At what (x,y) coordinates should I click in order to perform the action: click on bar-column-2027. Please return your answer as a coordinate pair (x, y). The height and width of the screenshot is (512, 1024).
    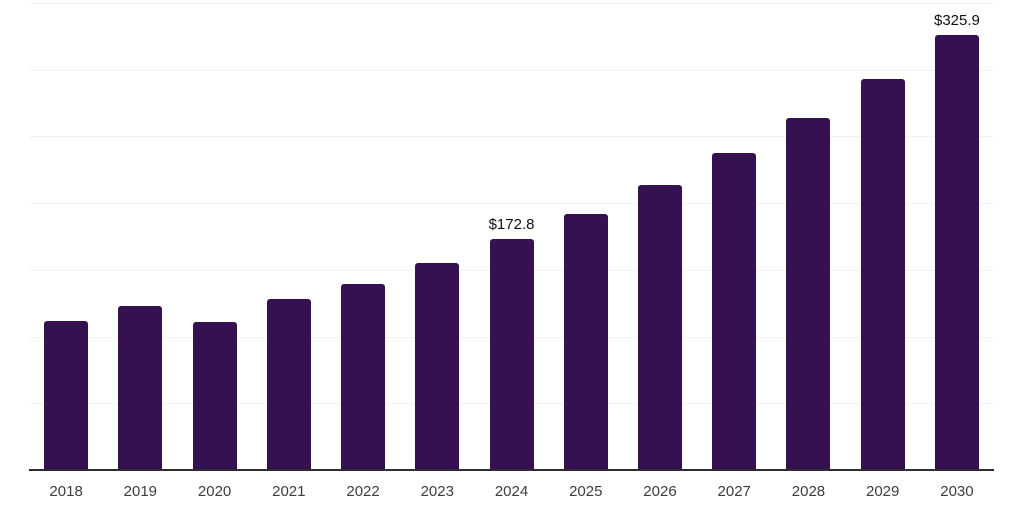
    Looking at the image, I should click on (734, 236).